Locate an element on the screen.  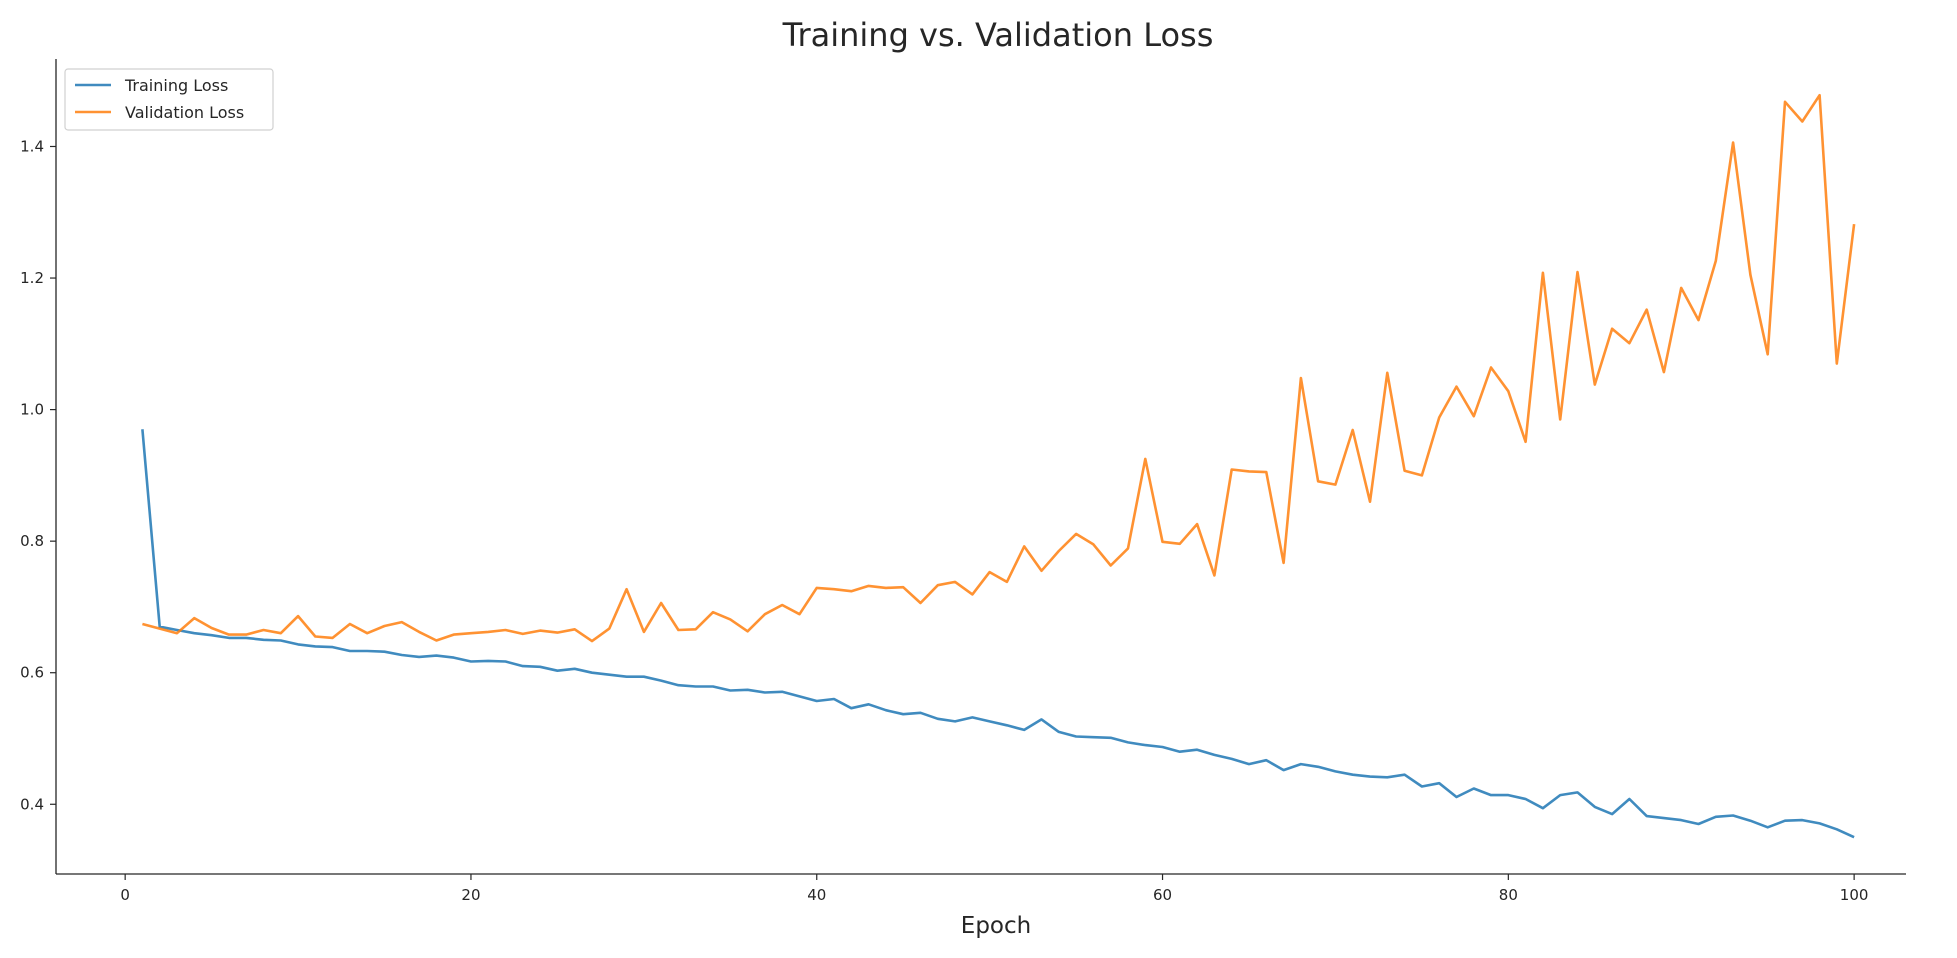
y-tick-label: 1.4 is located at coordinates (32, 146).